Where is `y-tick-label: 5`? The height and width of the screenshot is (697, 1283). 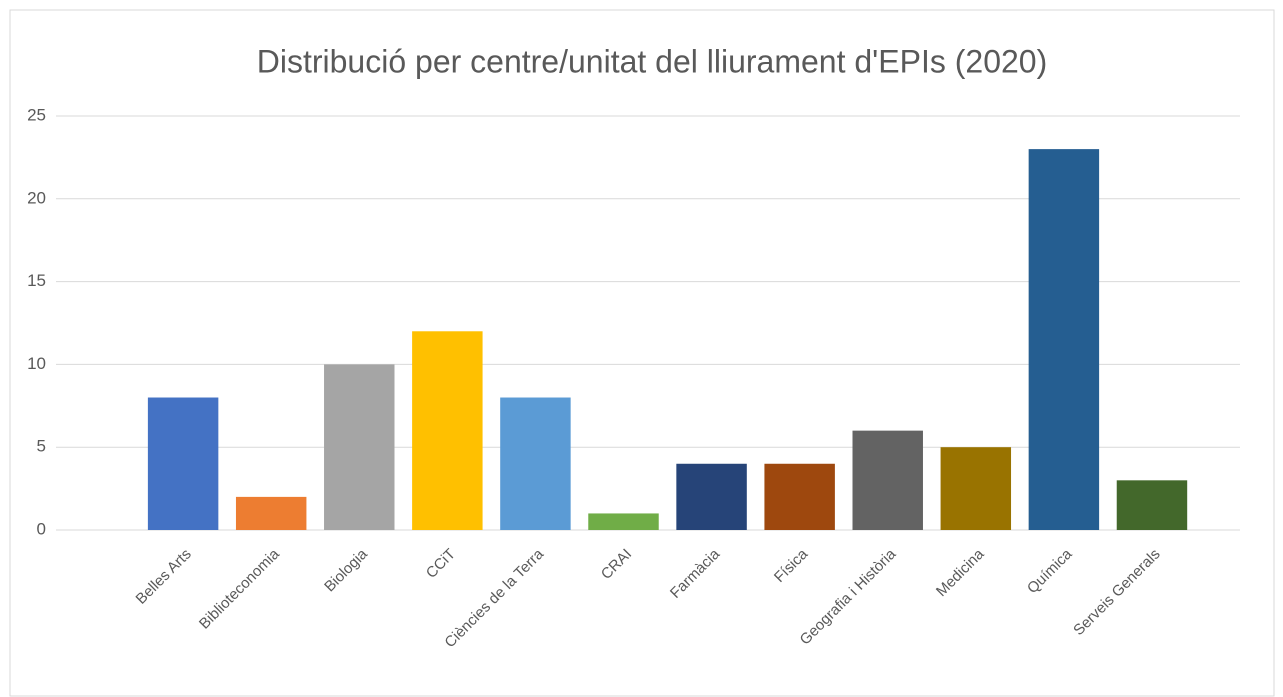 y-tick-label: 5 is located at coordinates (41, 446).